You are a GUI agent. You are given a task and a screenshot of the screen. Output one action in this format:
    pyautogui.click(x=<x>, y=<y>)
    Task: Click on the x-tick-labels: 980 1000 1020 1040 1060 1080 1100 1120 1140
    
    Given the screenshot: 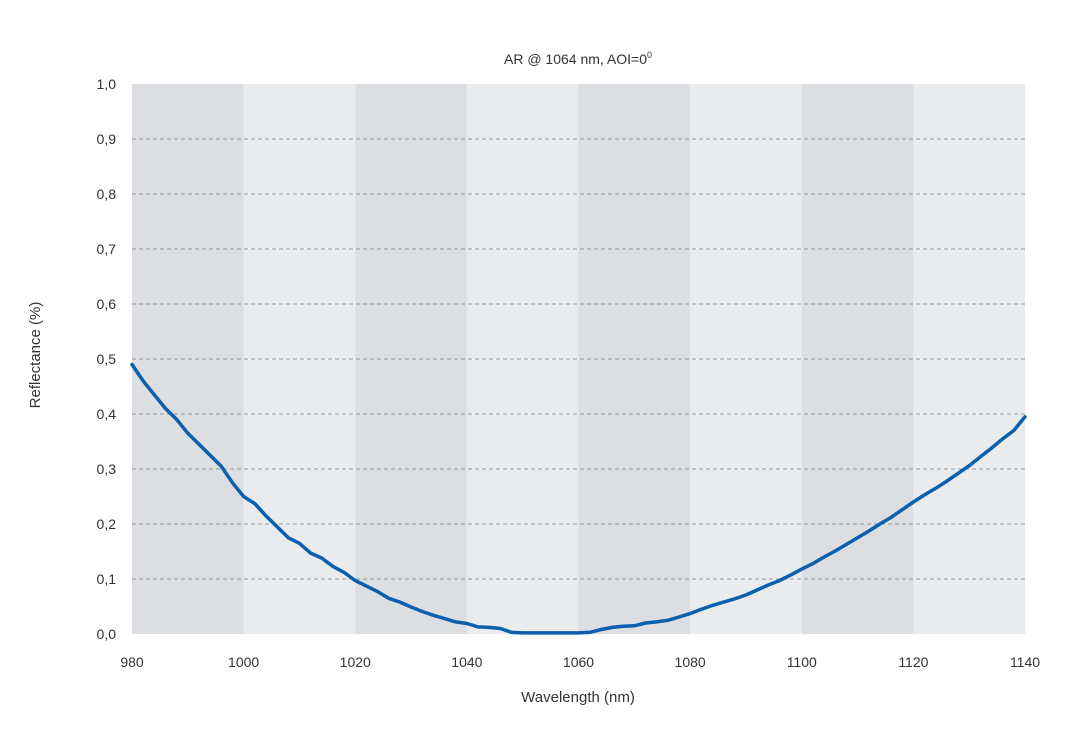 What is the action you would take?
    pyautogui.click(x=580, y=662)
    